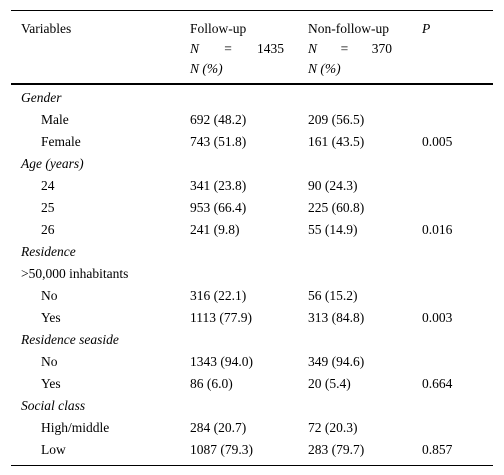 The width and height of the screenshot is (504, 475). What do you see at coordinates (252, 428) in the screenshot?
I see `table-row: High/middle 284 (20.7) 72 (20.3)` at bounding box center [252, 428].